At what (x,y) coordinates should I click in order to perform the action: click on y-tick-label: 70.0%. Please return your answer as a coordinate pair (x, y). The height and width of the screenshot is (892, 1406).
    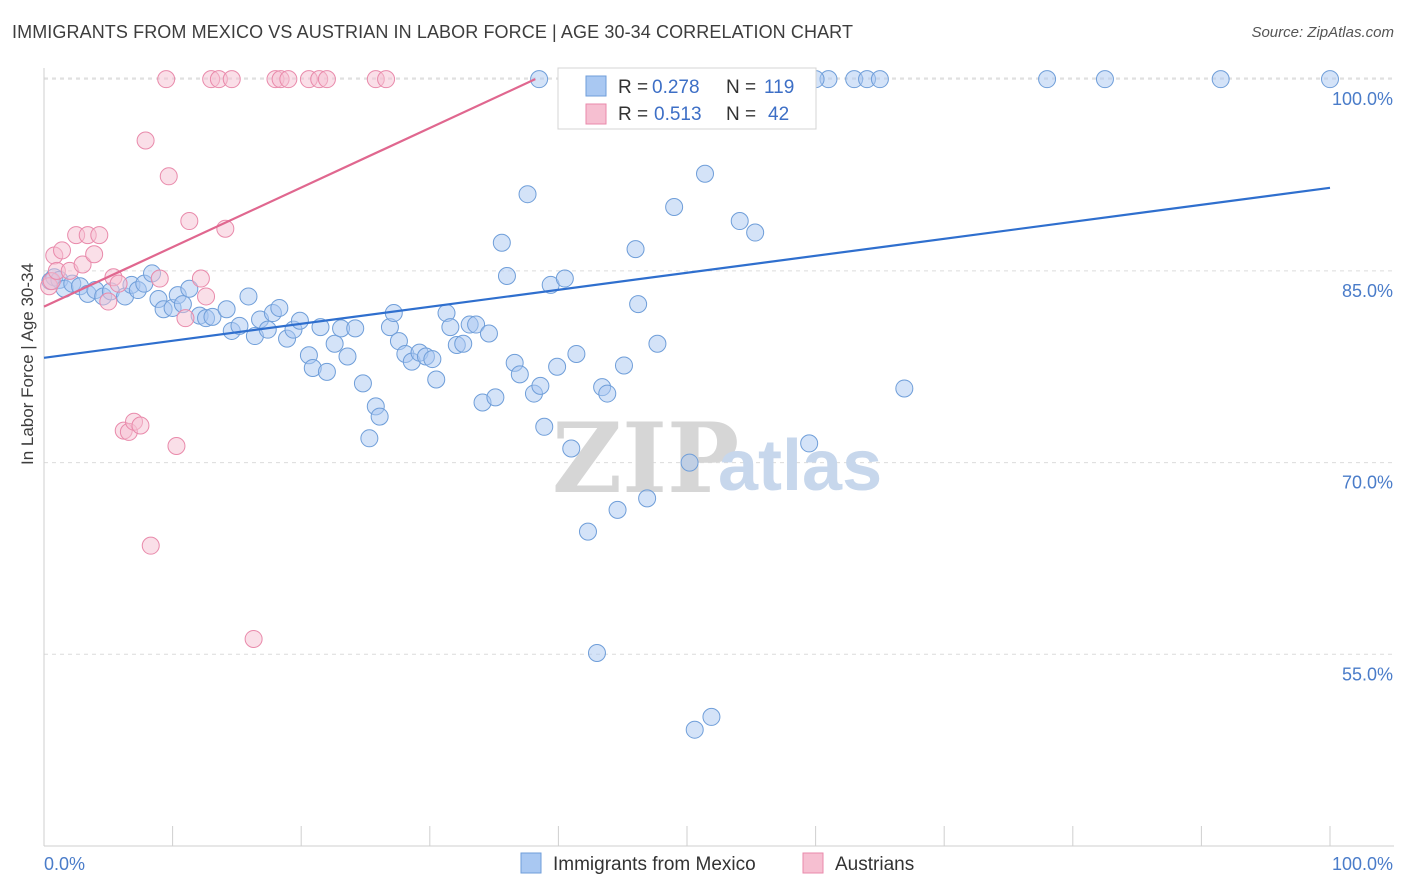
    Looking at the image, I should click on (1367, 483).